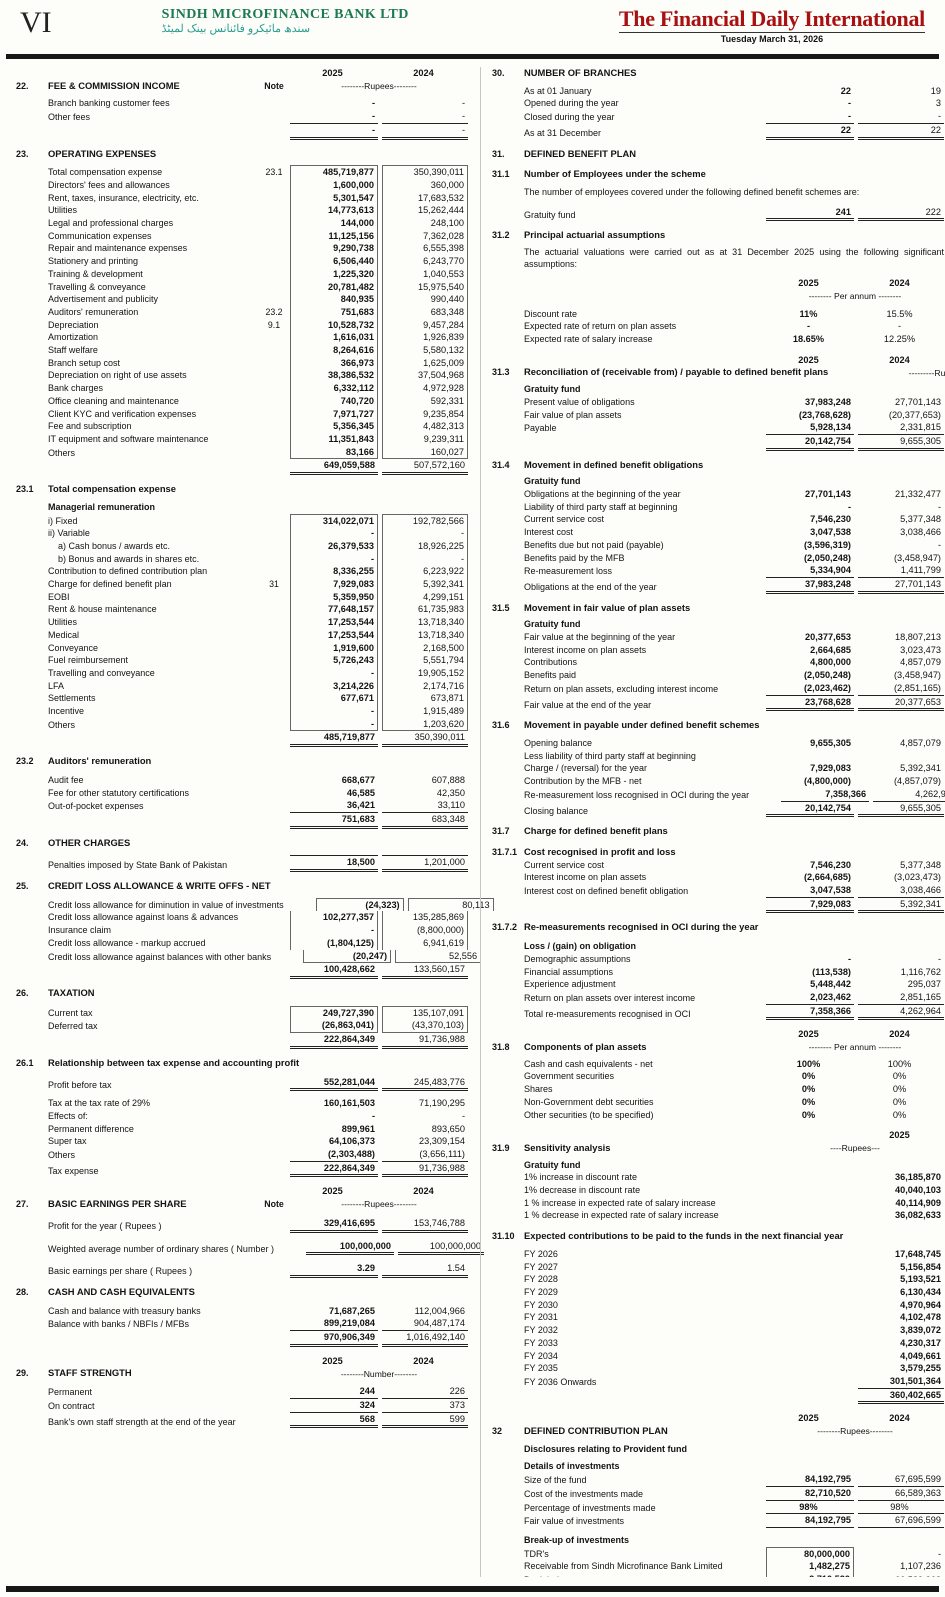 This screenshot has height=1597, width=945. I want to click on row-label: Cost of the investments made, so click(584, 1493).